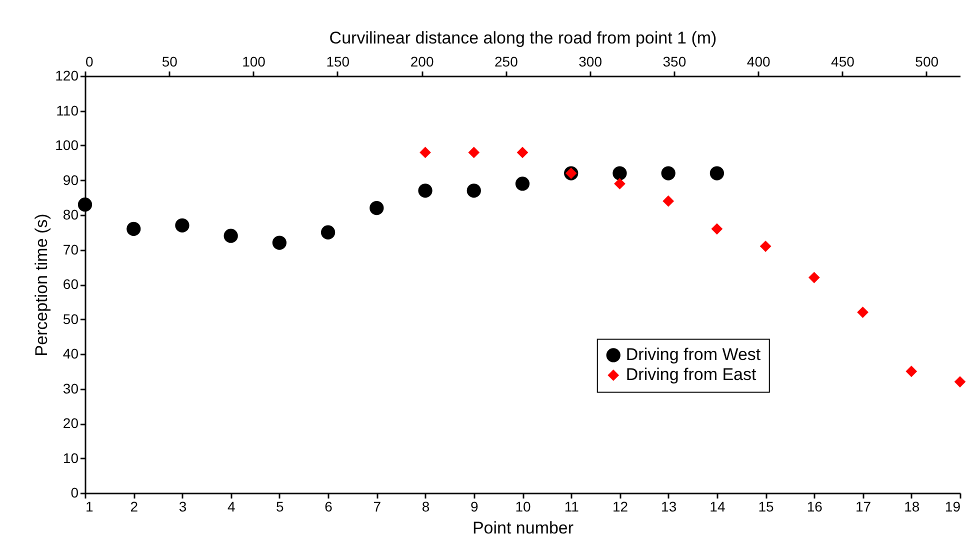  I want to click on x-tick-label: 17, so click(863, 506).